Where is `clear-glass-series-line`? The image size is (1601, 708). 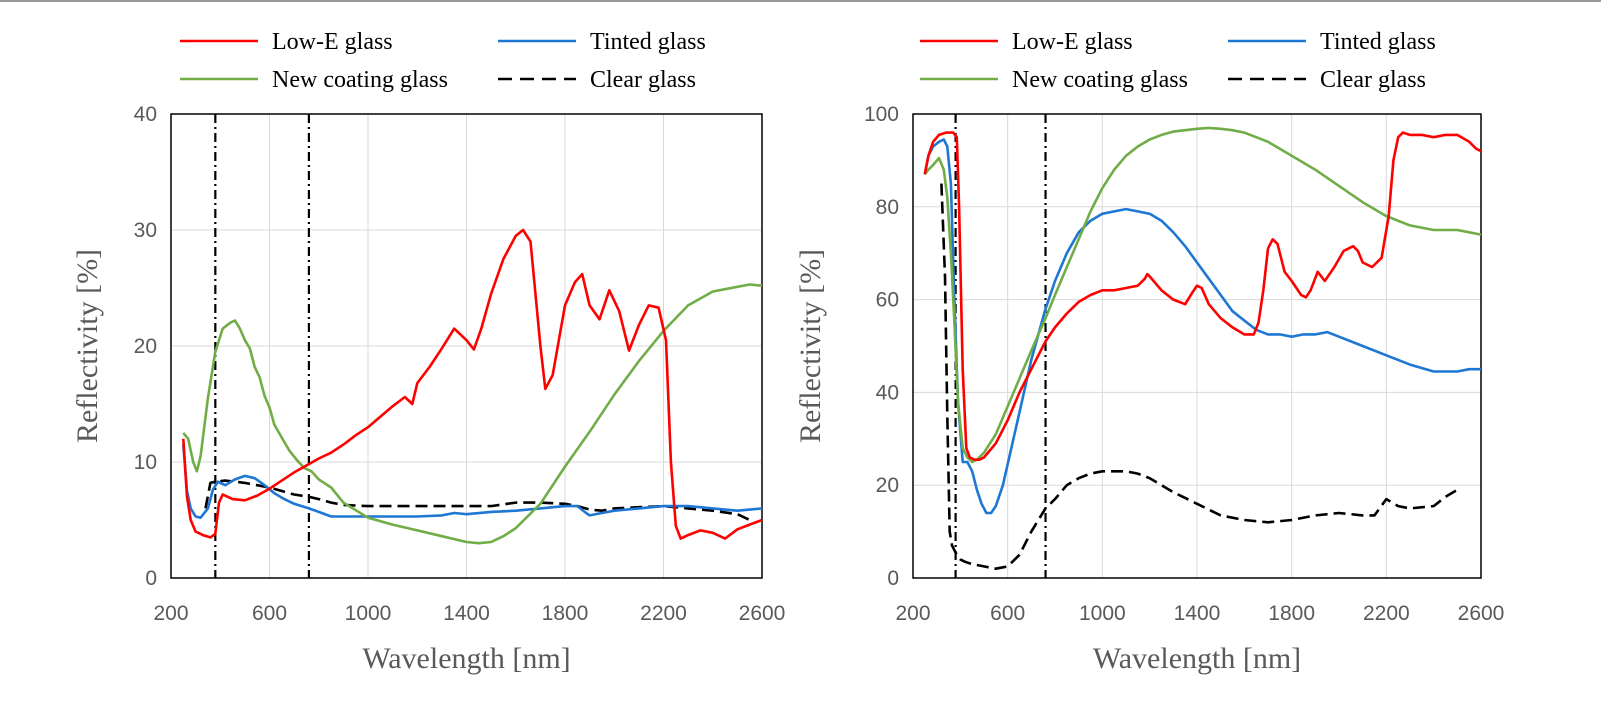 clear-glass-series-line is located at coordinates (477, 500).